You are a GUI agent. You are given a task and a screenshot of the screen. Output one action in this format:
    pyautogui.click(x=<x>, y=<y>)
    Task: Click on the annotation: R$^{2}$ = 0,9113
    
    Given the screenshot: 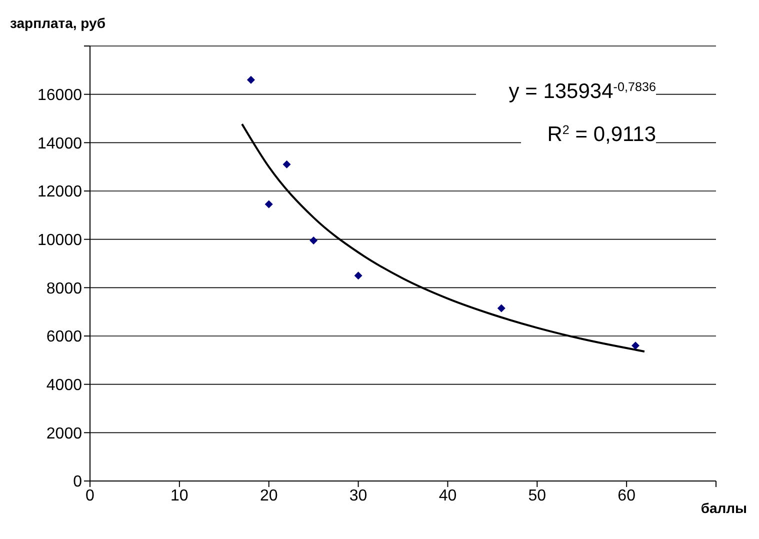 What is the action you would take?
    pyautogui.click(x=601, y=134)
    